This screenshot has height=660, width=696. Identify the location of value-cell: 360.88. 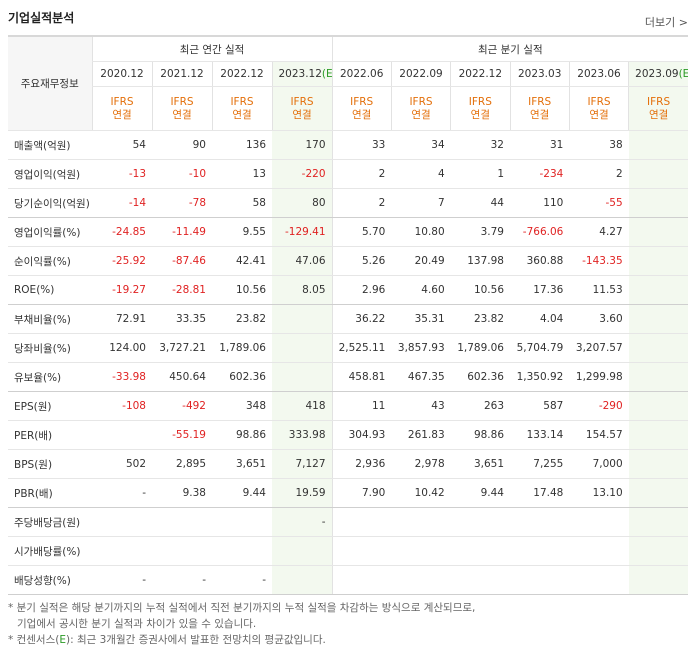
(540, 261).